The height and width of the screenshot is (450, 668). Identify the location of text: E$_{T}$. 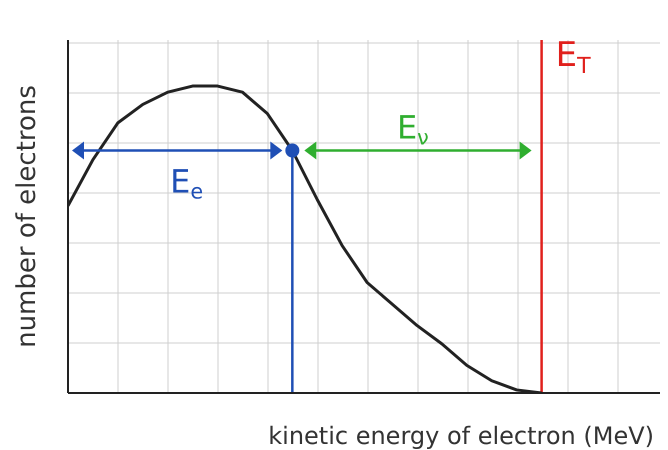
(574, 57).